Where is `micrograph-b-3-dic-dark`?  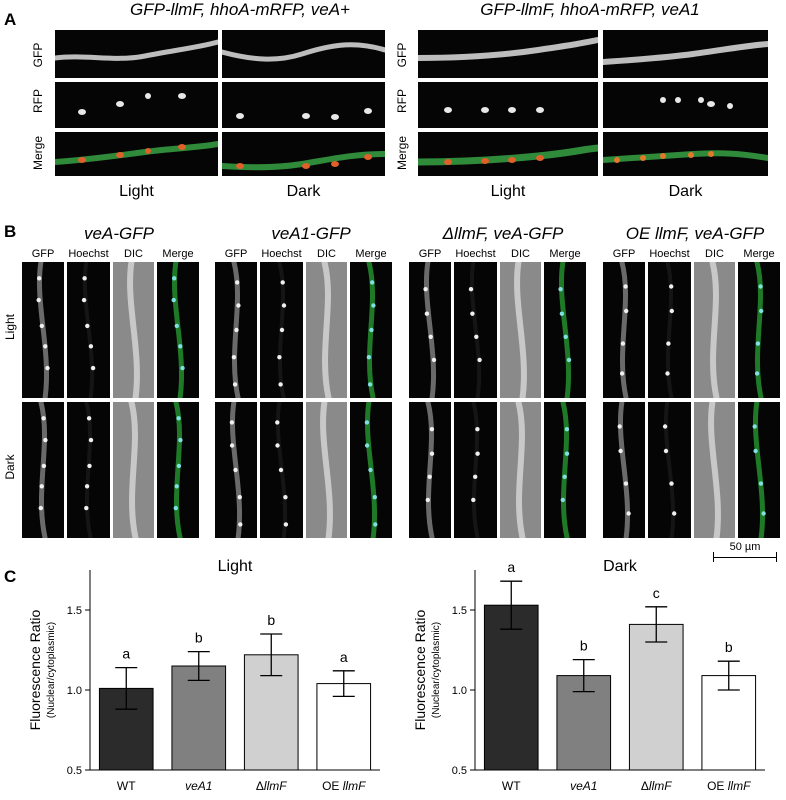
micrograph-b-3-dic-dark is located at coordinates (520, 470).